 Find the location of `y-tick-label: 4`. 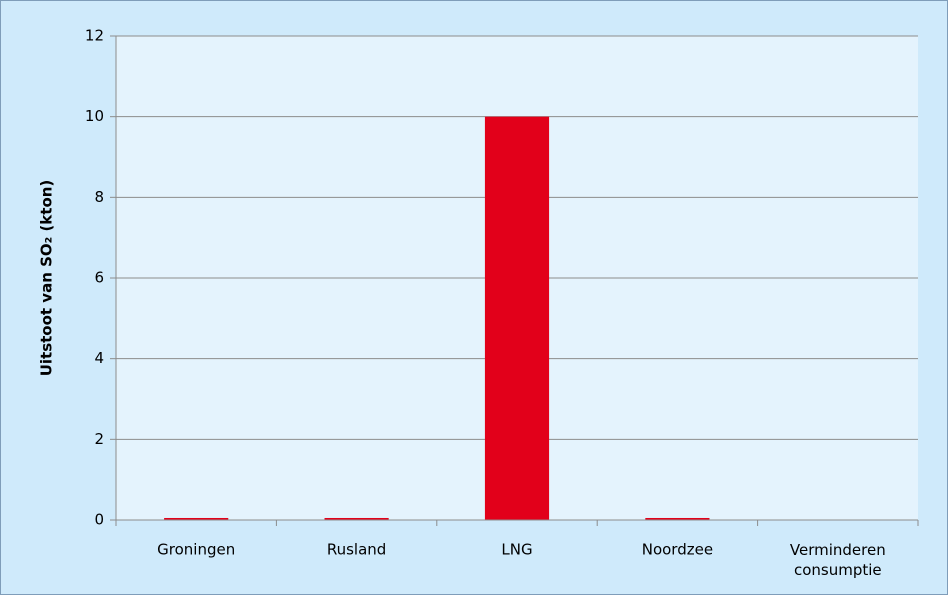

y-tick-label: 4 is located at coordinates (99, 358).